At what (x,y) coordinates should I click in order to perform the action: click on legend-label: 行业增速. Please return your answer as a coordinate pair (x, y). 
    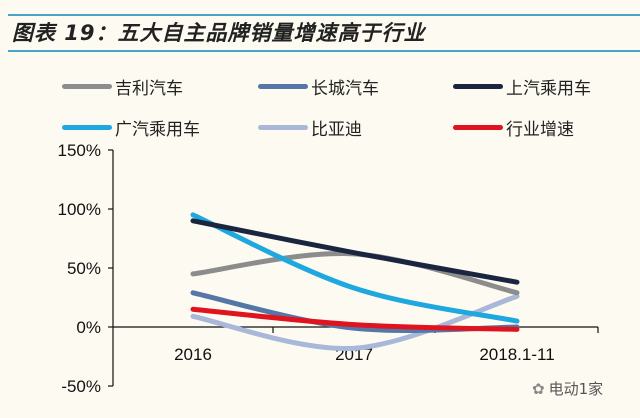
    Looking at the image, I should click on (540, 130).